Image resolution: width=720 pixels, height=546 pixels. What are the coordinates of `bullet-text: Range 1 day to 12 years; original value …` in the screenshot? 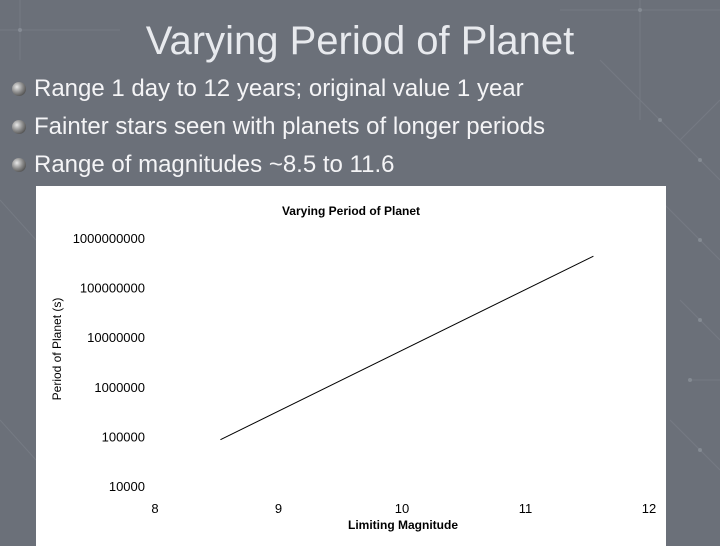 It's located at (279, 88).